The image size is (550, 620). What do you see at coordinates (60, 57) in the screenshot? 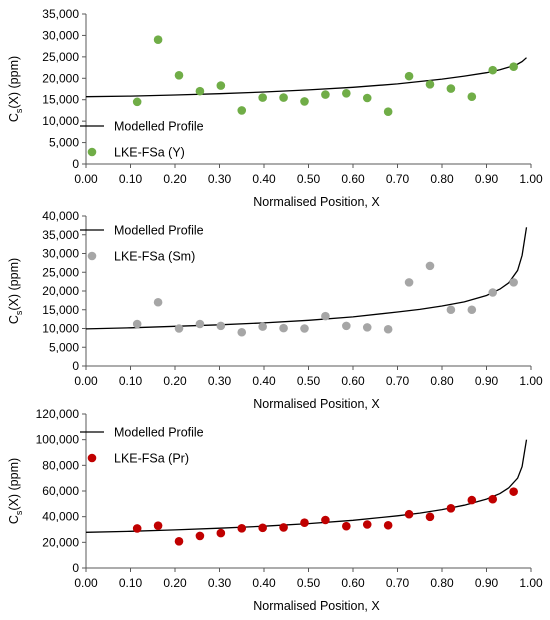
I see `y-tick-label: 25,000` at bounding box center [60, 57].